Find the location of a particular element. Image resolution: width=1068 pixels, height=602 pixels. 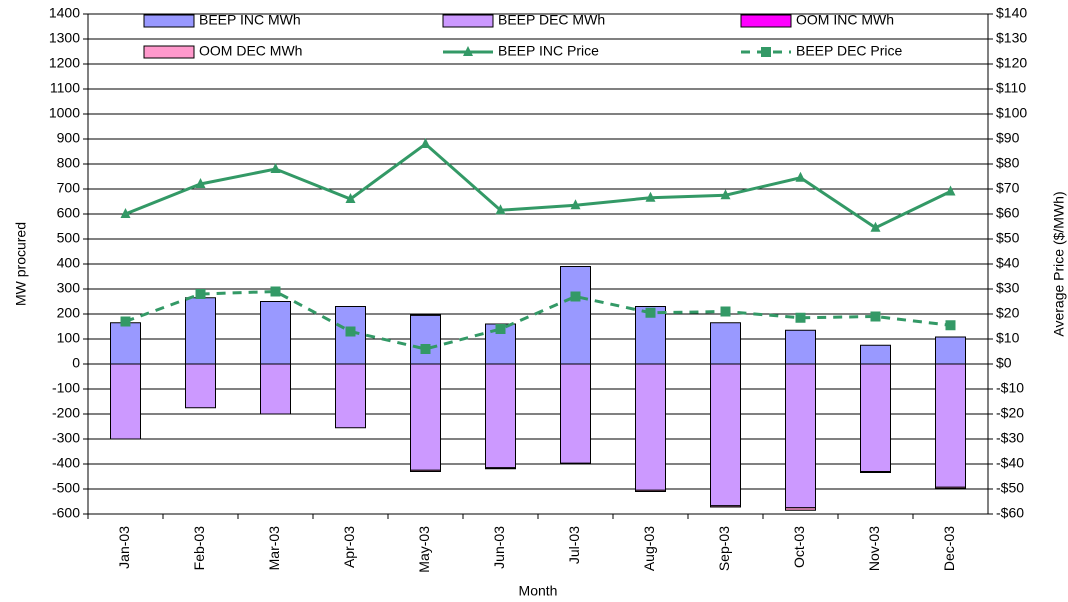

legend-label: BEEP INC Price is located at coordinates (548, 51).